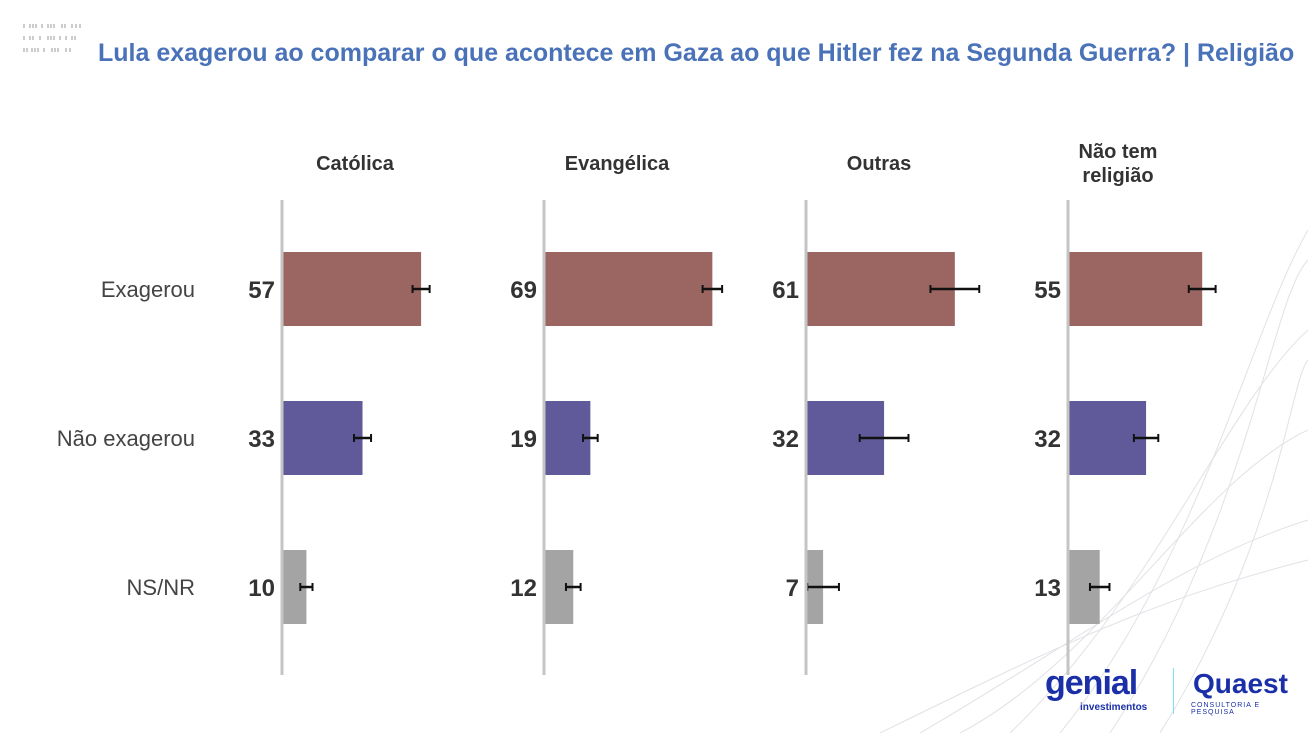  I want to click on quaest-logo: Quaest, so click(1240, 683).